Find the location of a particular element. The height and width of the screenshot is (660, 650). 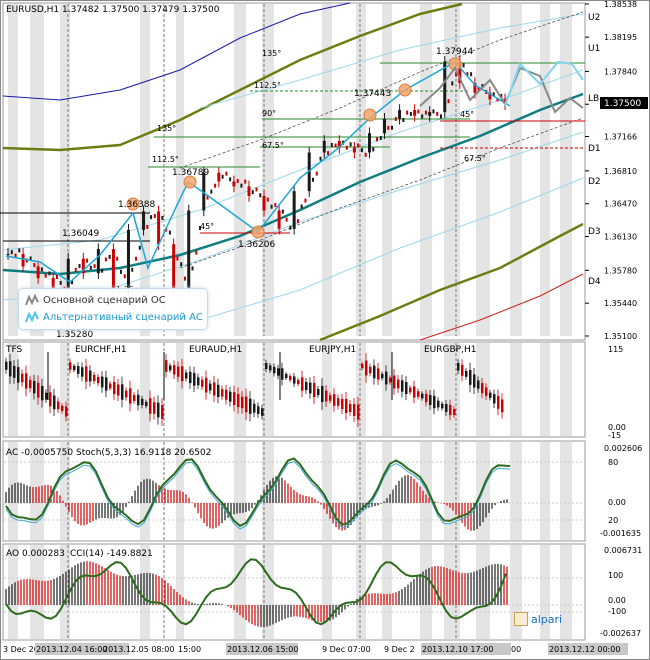

low-label: 1.35280 is located at coordinates (74, 335).